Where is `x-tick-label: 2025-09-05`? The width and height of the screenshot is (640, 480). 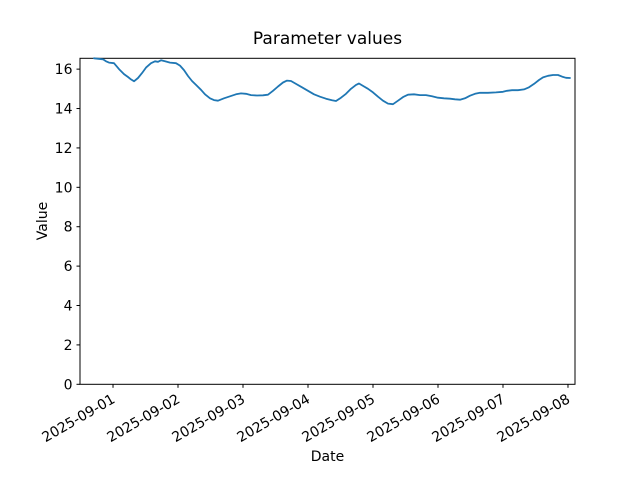 x-tick-label: 2025-09-05 is located at coordinates (339, 418).